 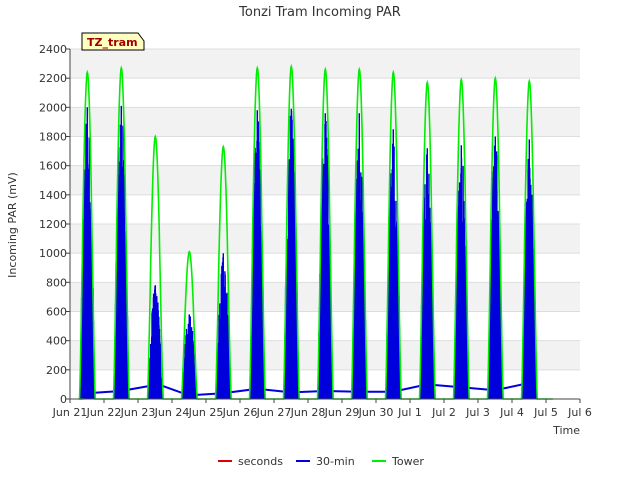 I want to click on legend-label: Tower, so click(x=407, y=461).